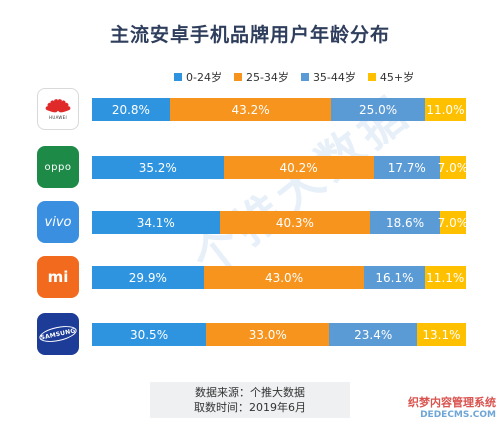 Image resolution: width=500 pixels, height=433 pixels. I want to click on source-box: 数据来源：个推大数据 取数时间：2019年6月, so click(250, 400).